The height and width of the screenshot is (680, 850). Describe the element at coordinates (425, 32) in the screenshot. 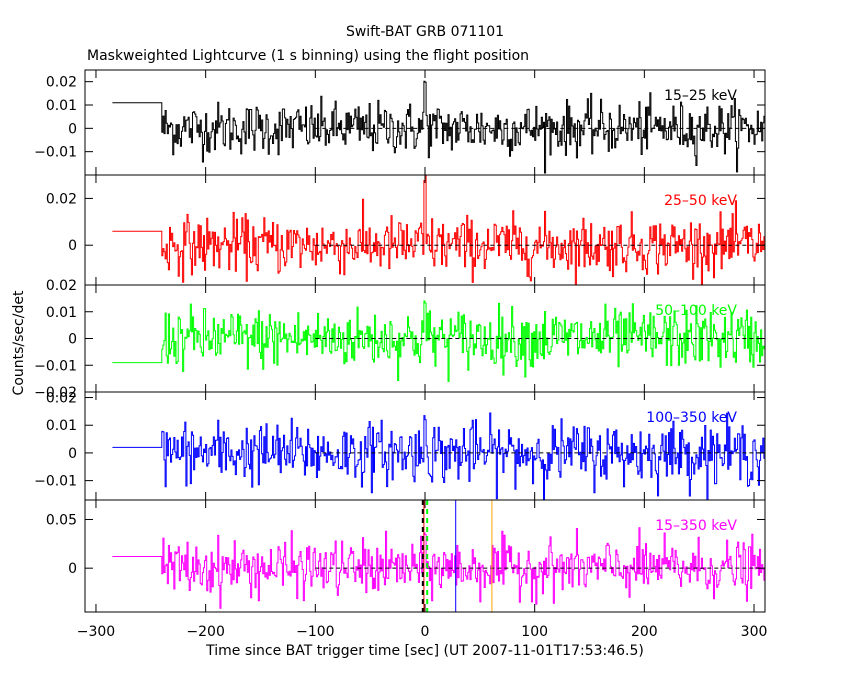

I see `chart-title: Swift-BAT GRB 071101` at that location.